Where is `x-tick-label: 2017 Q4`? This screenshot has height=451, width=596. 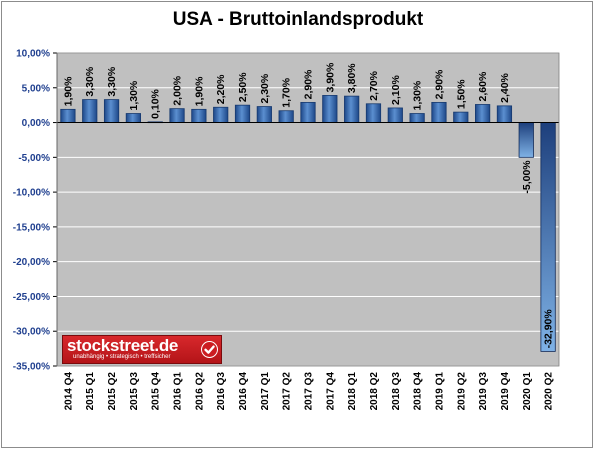
x-tick-label: 2017 Q4 is located at coordinates (330, 391).